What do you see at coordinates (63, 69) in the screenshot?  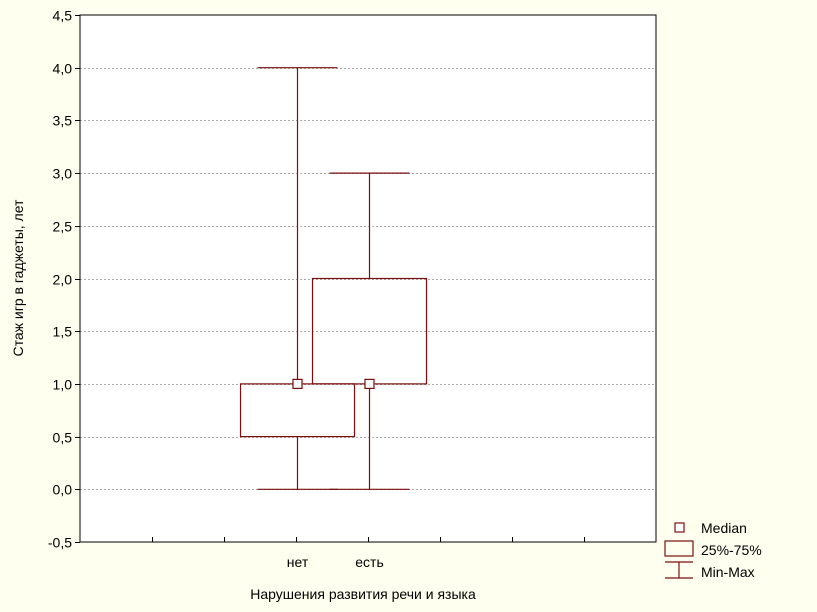 I see `y-tick-label: 4,0` at bounding box center [63, 69].